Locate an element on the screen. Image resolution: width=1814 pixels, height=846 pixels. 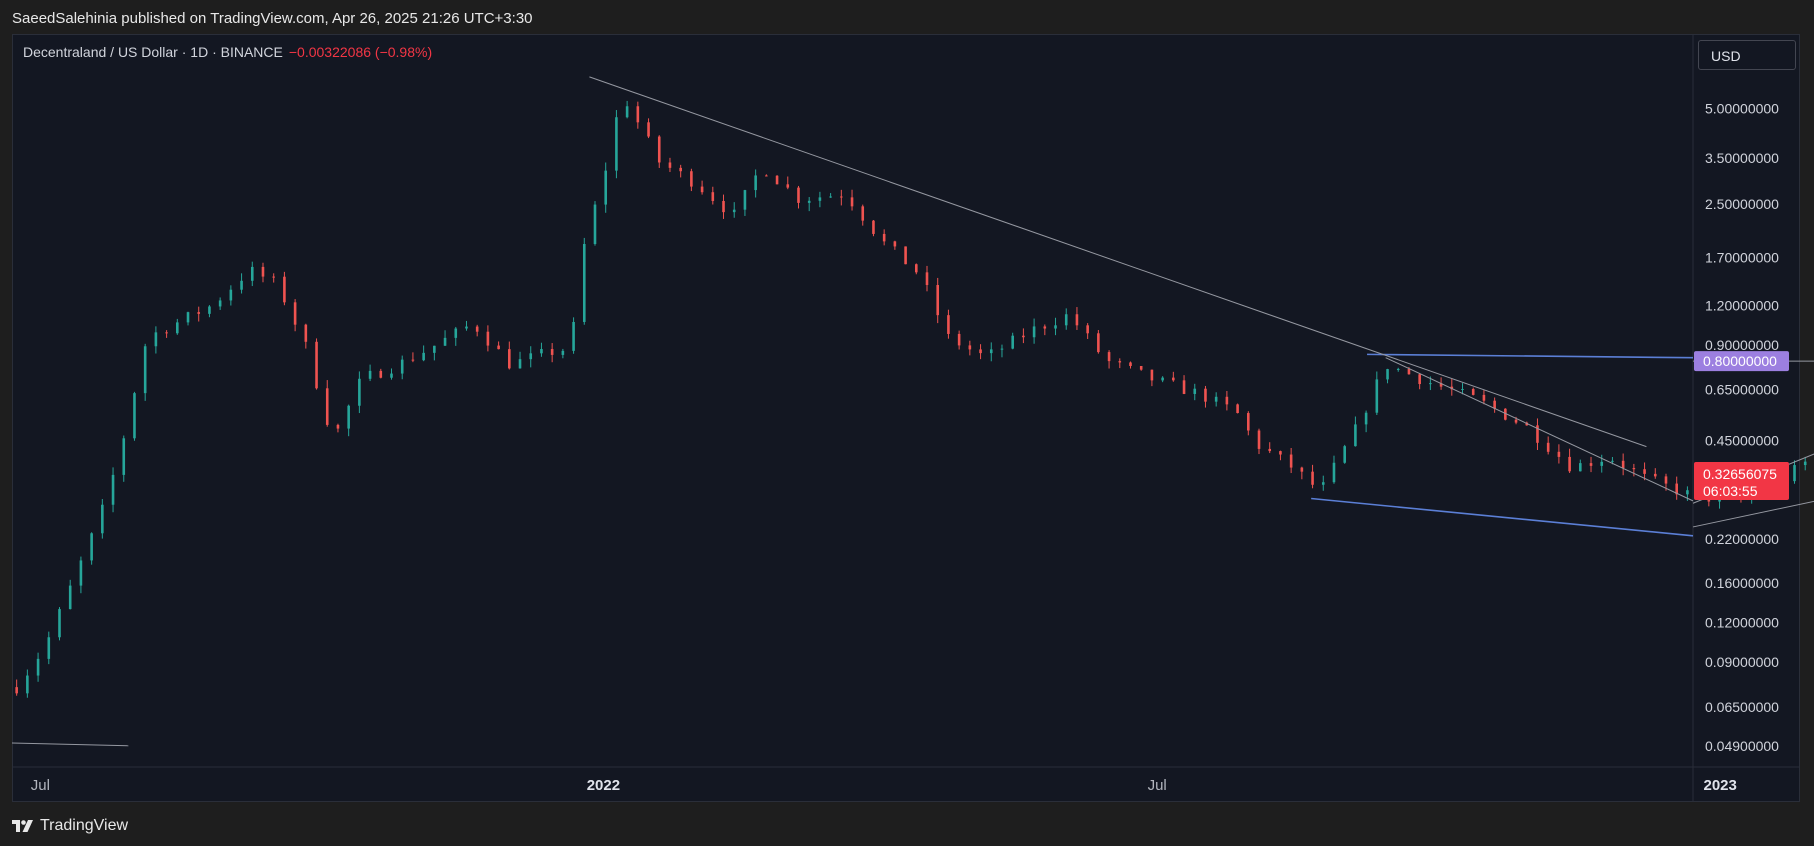
y-tick-label: 0.22000000 is located at coordinates (1742, 539).